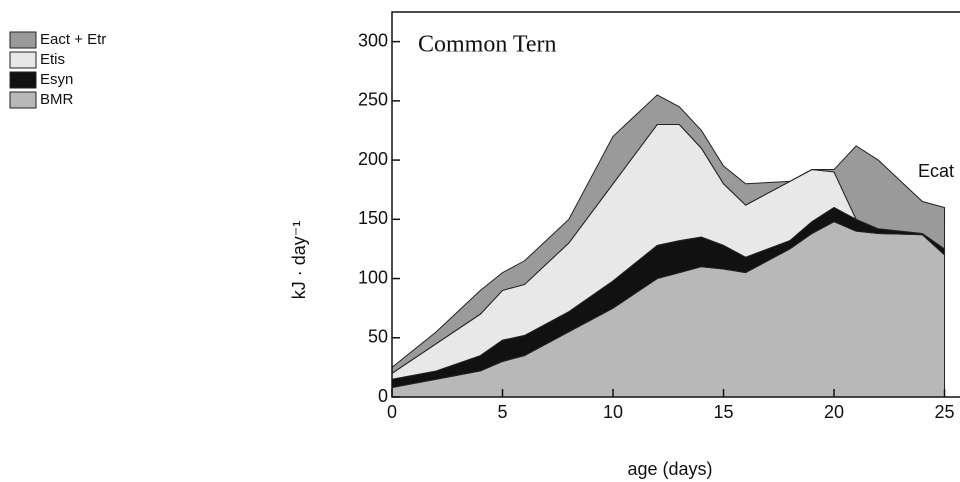 The width and height of the screenshot is (960, 482). What do you see at coordinates (487, 45) in the screenshot?
I see `annotation: Common Tern` at bounding box center [487, 45].